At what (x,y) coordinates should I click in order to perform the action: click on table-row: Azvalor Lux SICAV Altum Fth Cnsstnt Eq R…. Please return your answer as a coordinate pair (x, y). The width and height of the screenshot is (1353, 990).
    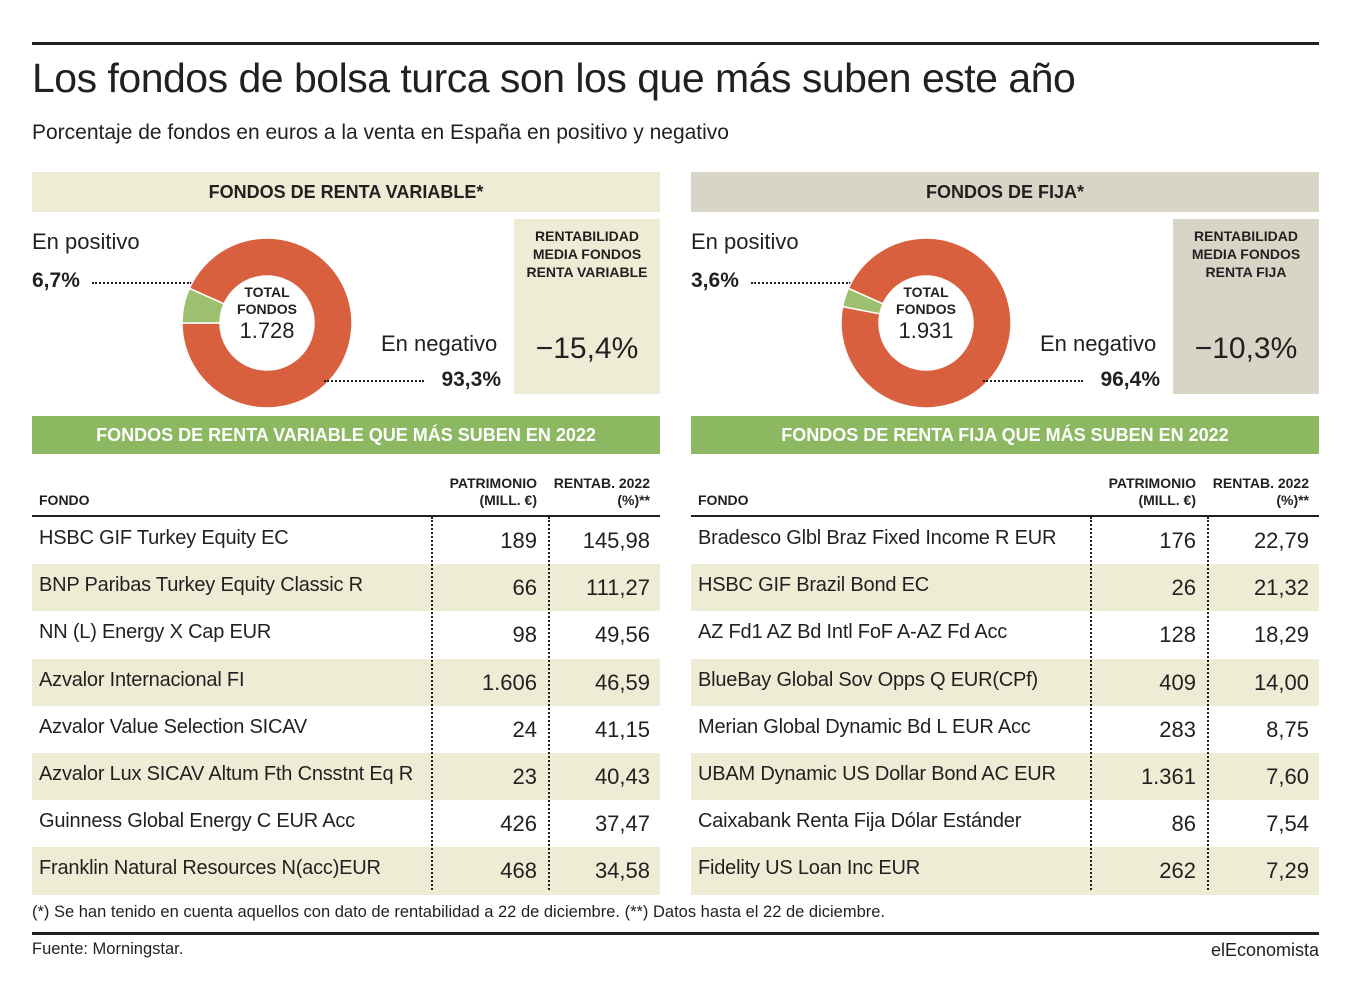
    Looking at the image, I should click on (346, 776).